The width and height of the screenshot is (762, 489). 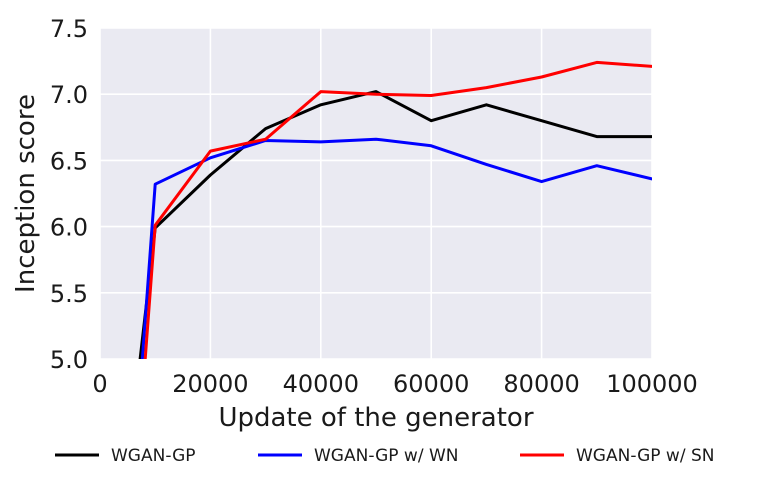 What do you see at coordinates (69, 228) in the screenshot?
I see `y-tick-label: 6.0` at bounding box center [69, 228].